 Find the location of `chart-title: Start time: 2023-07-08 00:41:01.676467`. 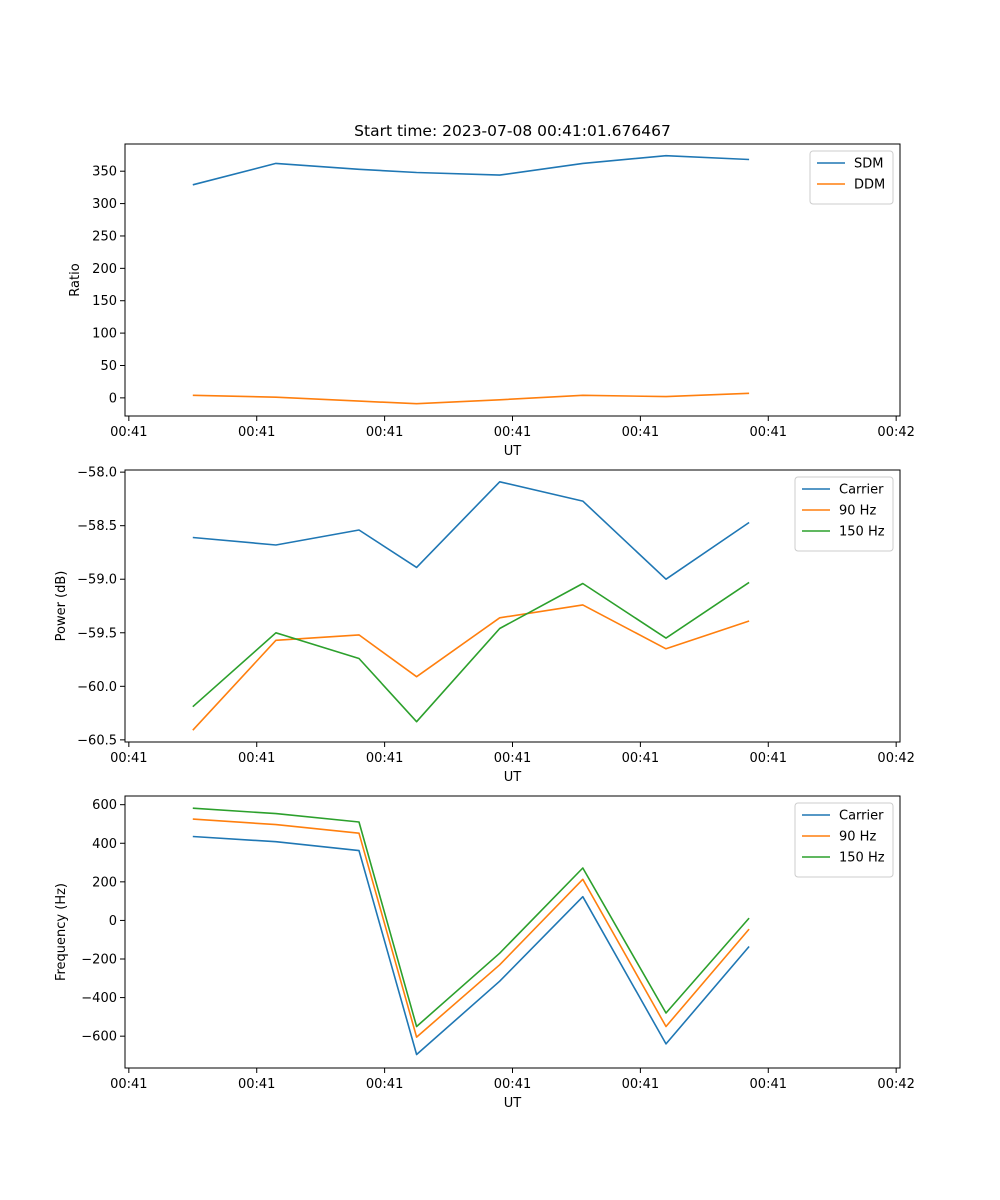

chart-title: Start time: 2023-07-08 00:41:01.676467 is located at coordinates (512, 131).